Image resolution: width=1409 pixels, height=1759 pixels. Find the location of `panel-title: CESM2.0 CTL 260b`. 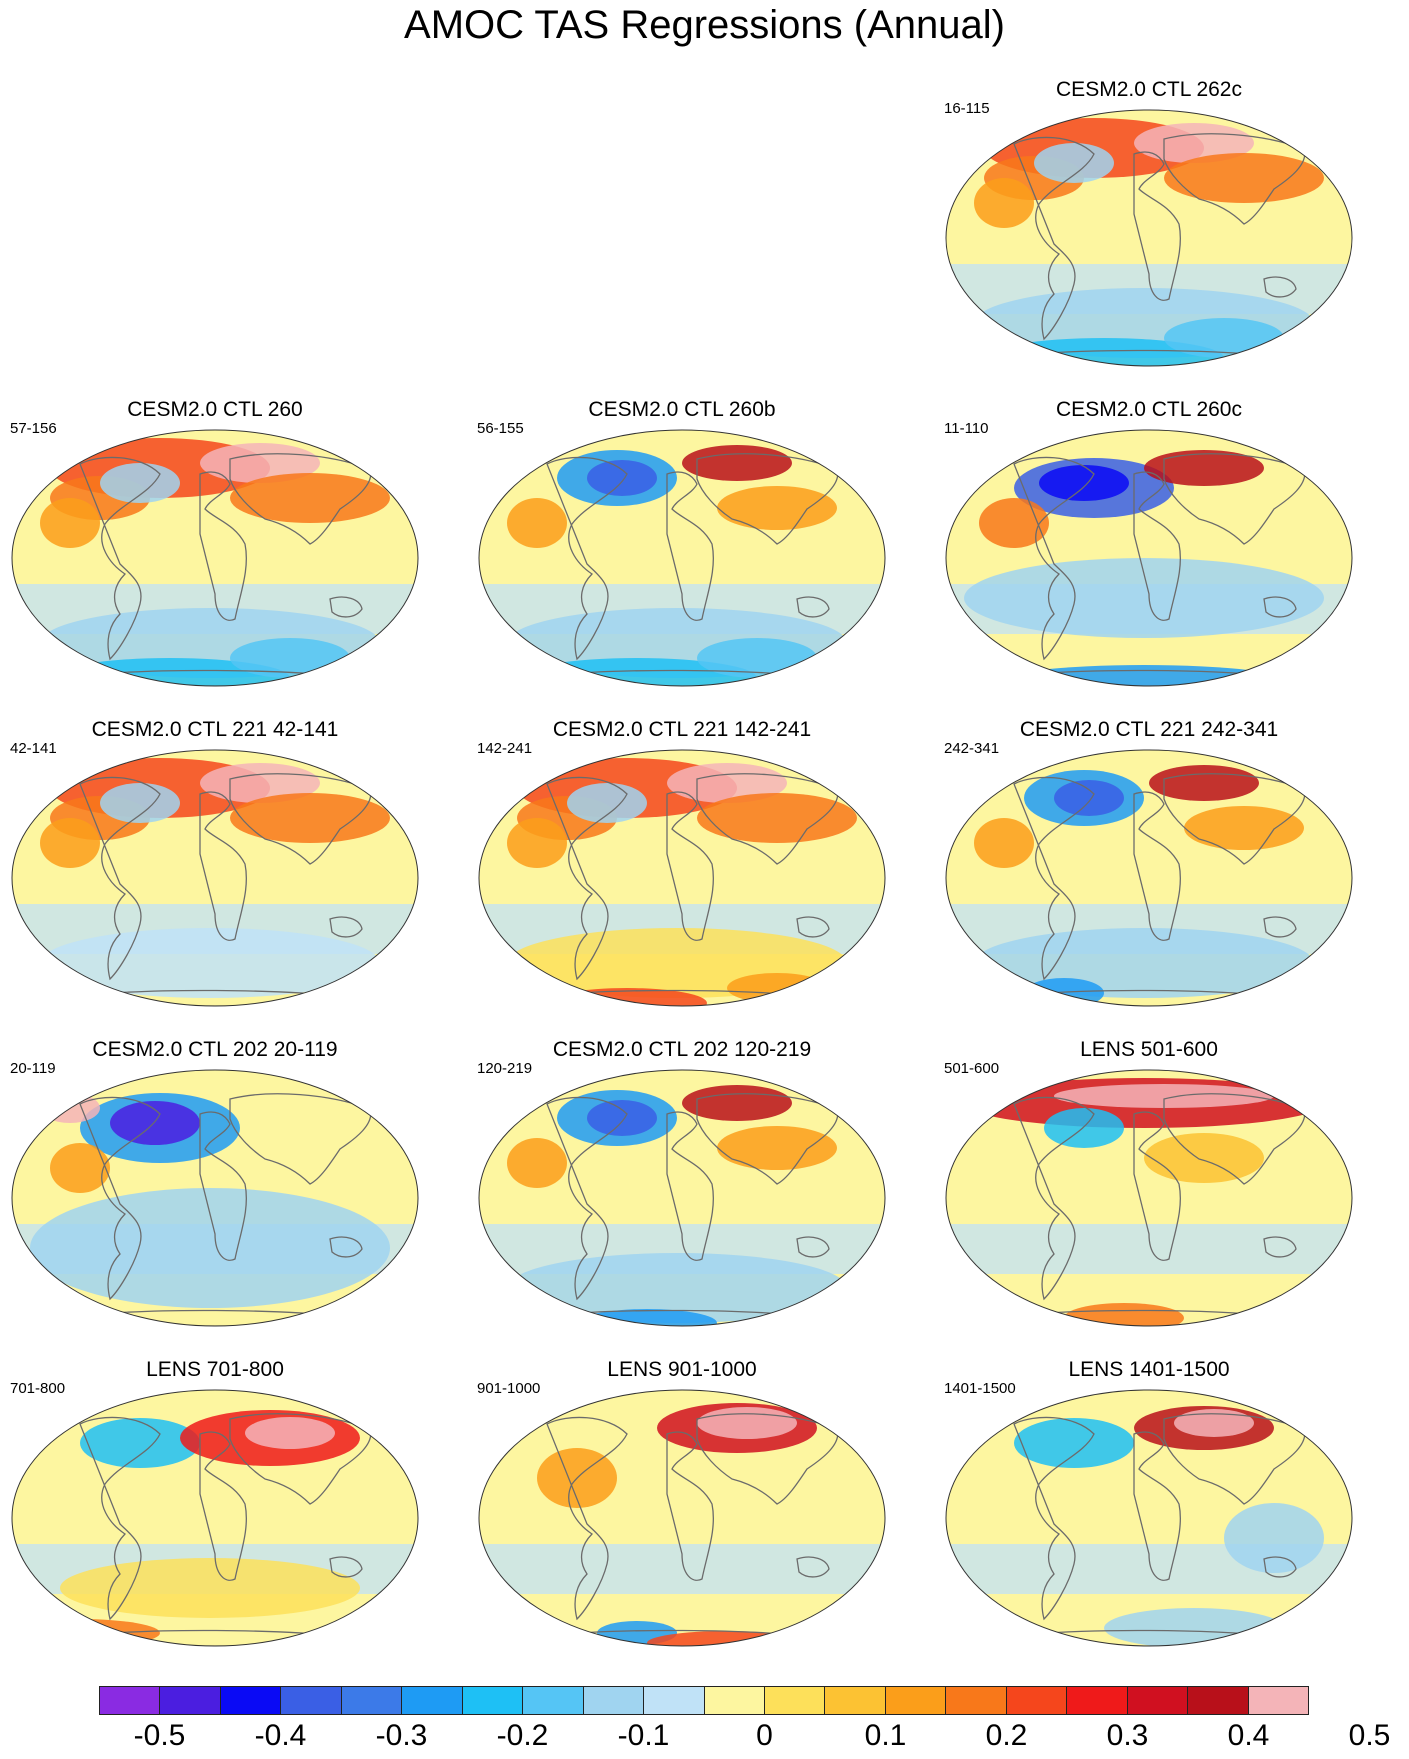

panel-title: CESM2.0 CTL 260b is located at coordinates (682, 409).